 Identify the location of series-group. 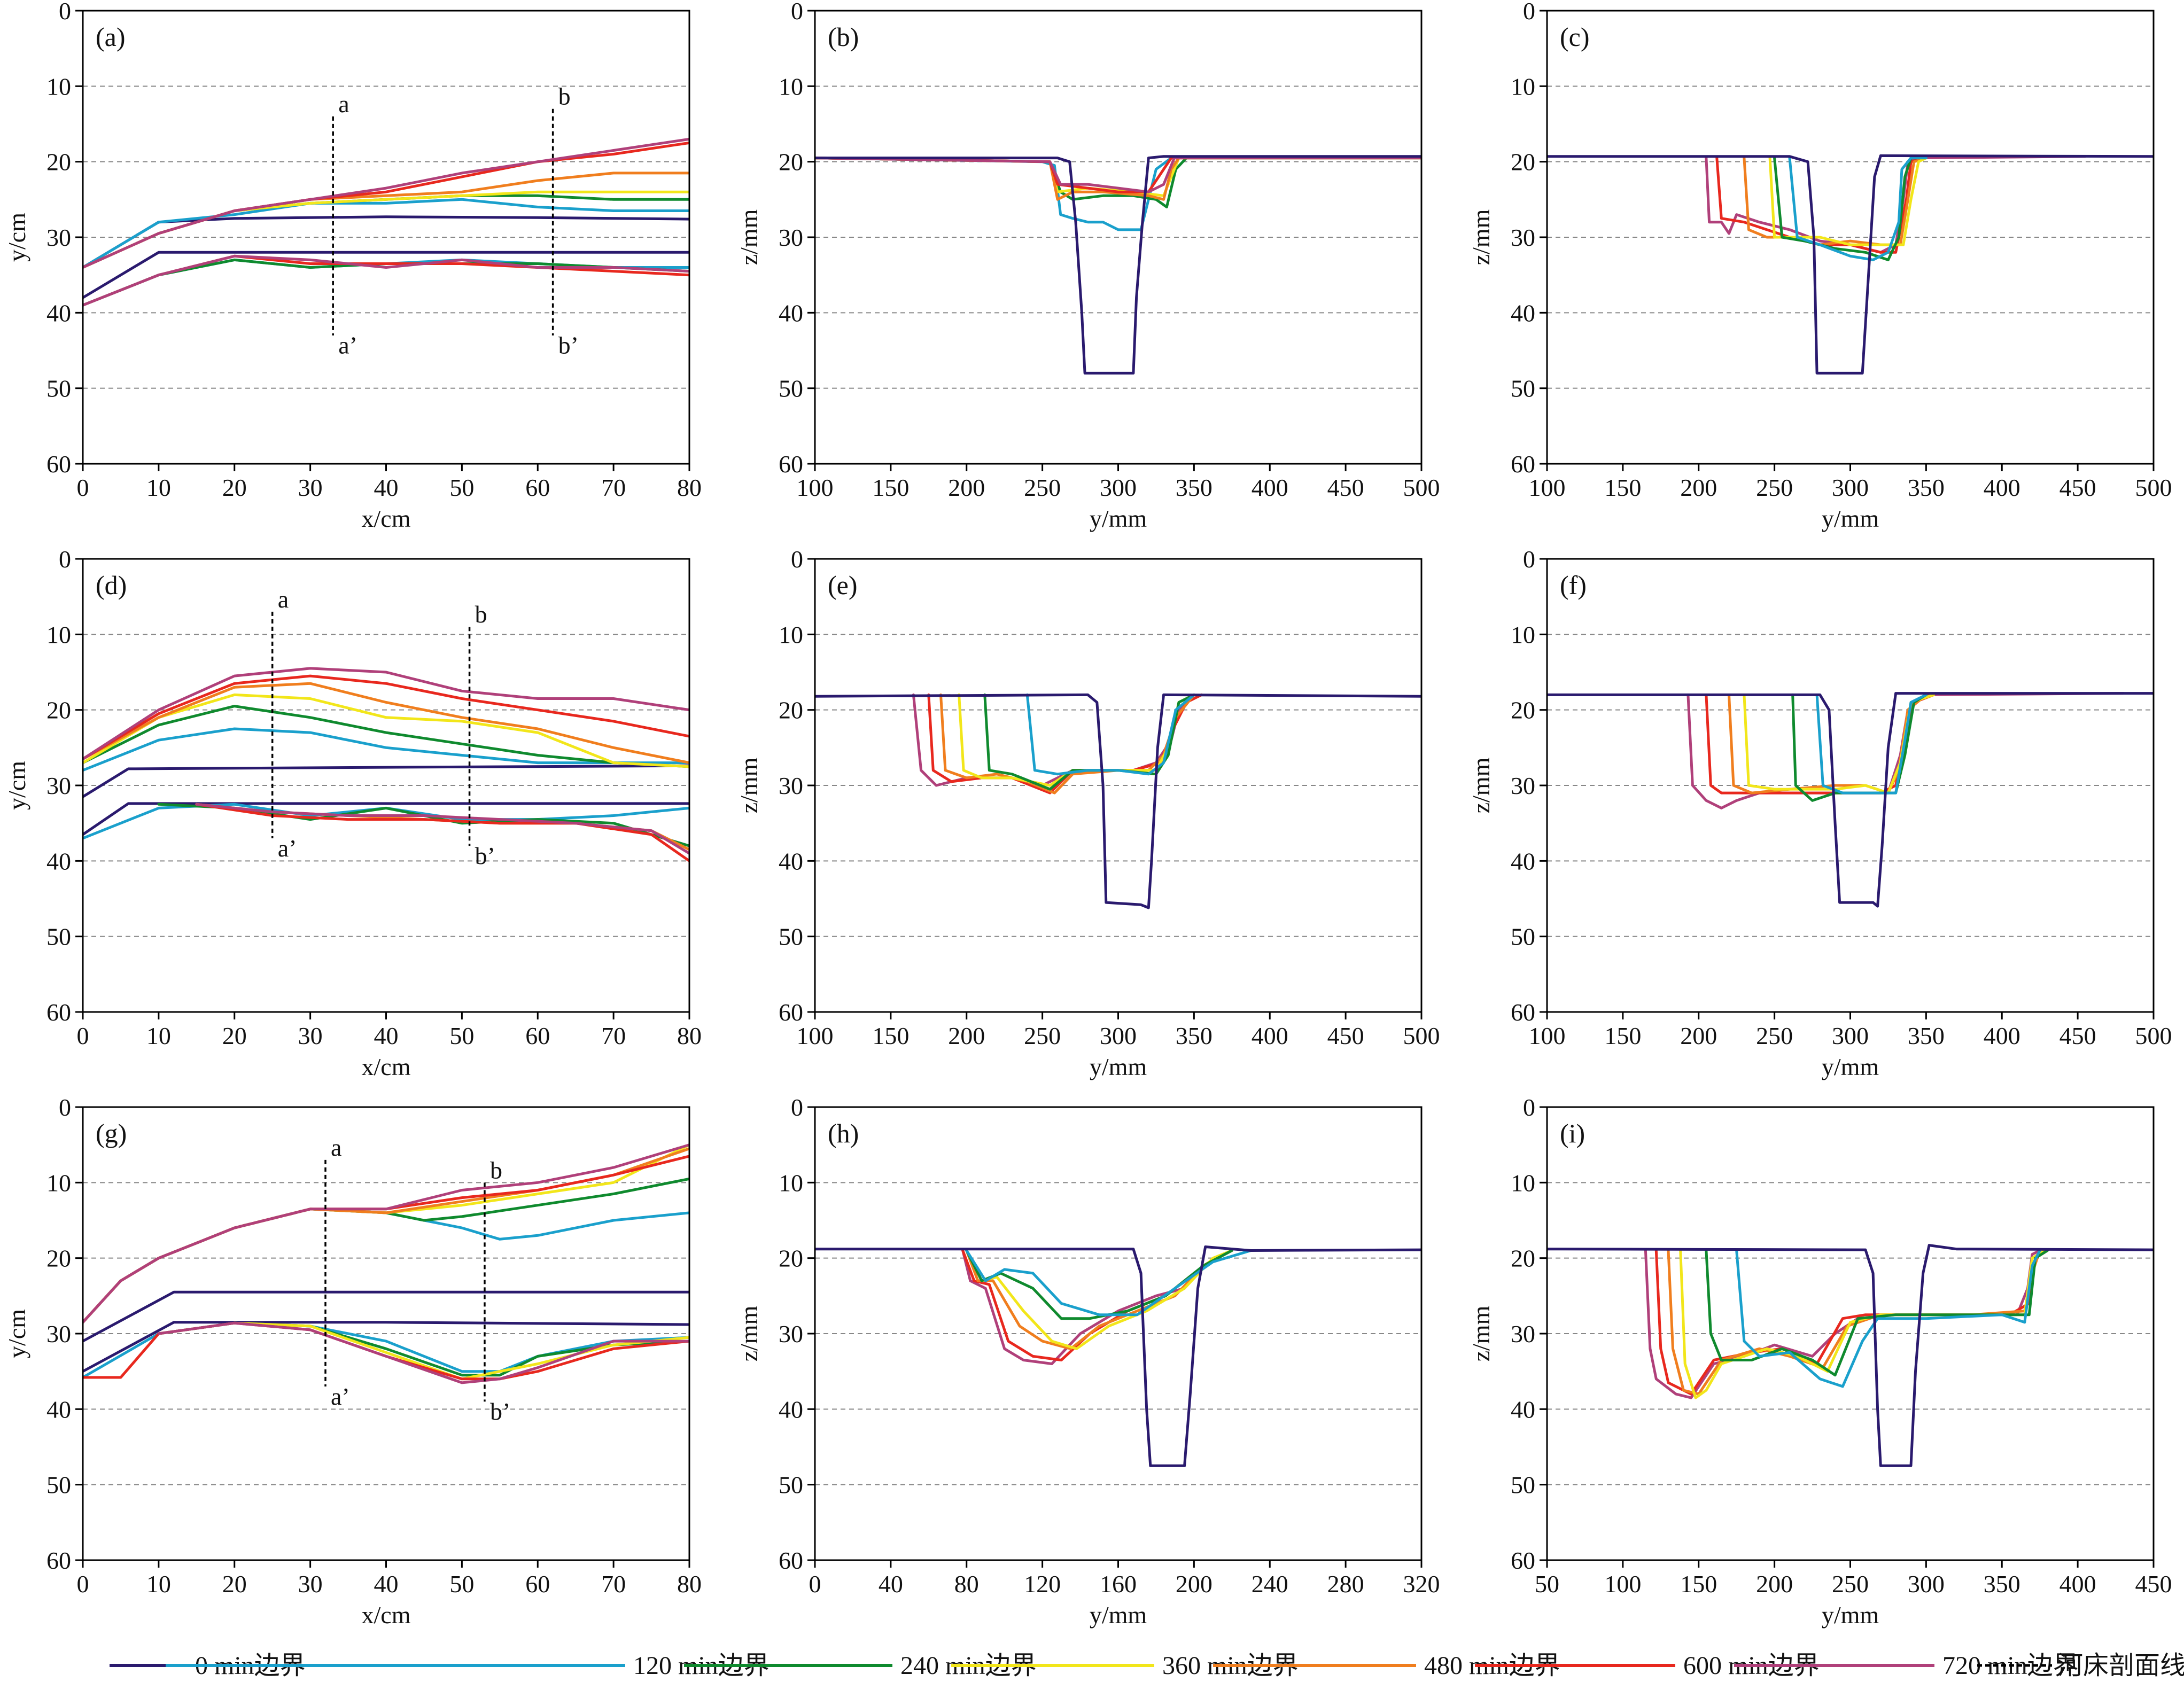
(1118, 1356).